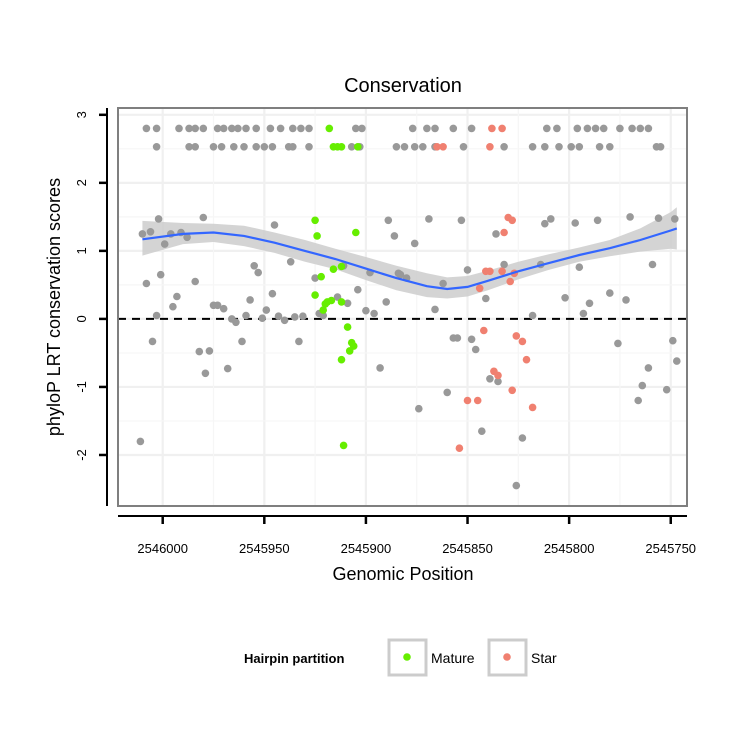 This screenshot has width=750, height=750. What do you see at coordinates (670, 548) in the screenshot?
I see `x-tick-label: 2545750` at bounding box center [670, 548].